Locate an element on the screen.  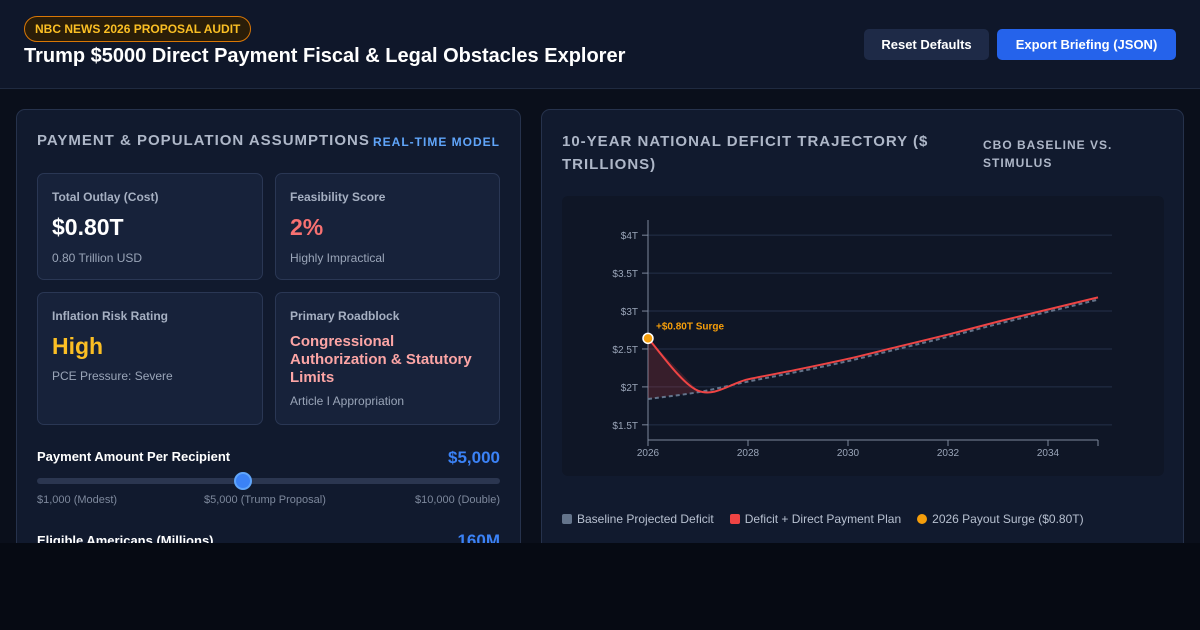
payment-amount-slider is located at coordinates (268, 481).